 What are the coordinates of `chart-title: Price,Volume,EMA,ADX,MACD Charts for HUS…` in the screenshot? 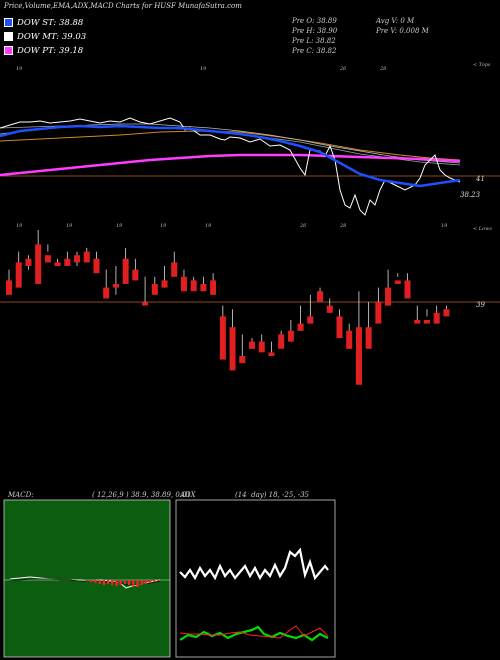 It's located at (123, 6).